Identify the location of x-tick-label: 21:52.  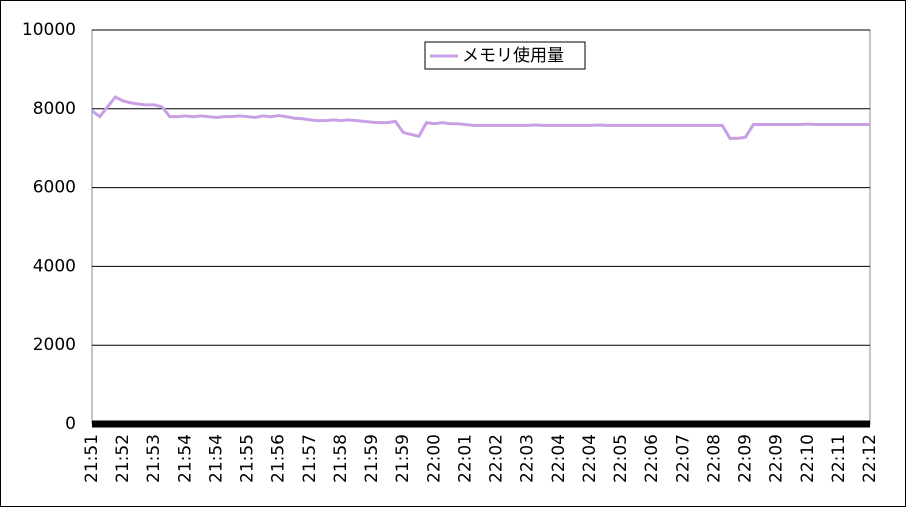
(123, 458).